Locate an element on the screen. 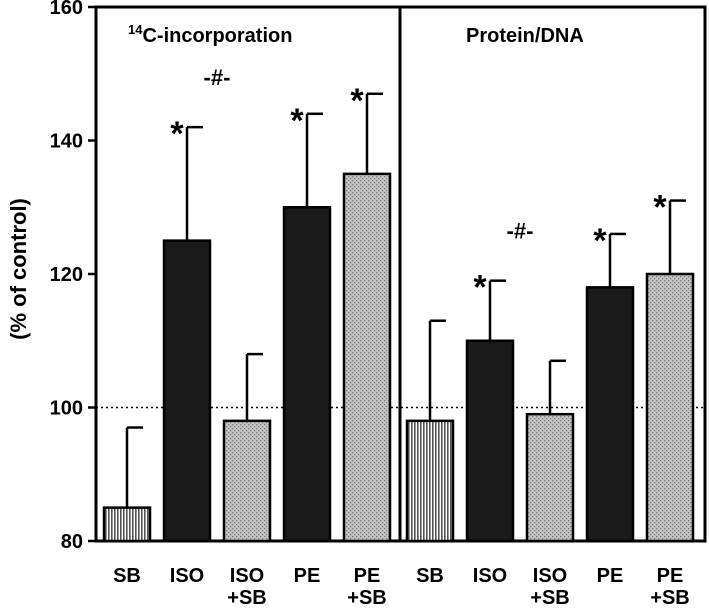 This screenshot has height=614, width=709. panel-title-left-superscript: 14 is located at coordinates (135, 29).